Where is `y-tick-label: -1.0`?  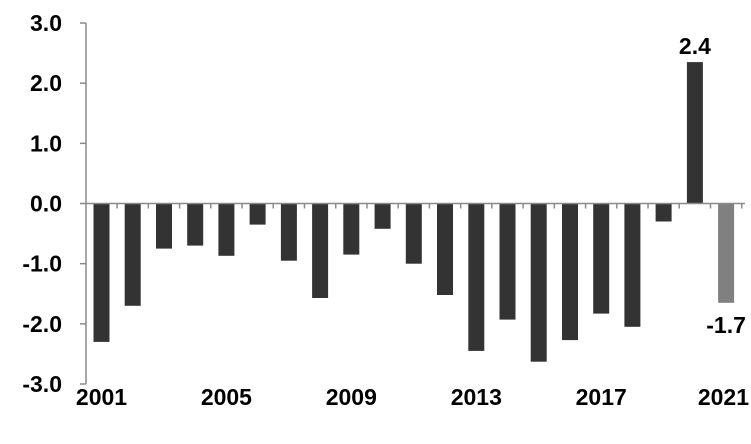
y-tick-label: -1.0 is located at coordinates (42, 264).